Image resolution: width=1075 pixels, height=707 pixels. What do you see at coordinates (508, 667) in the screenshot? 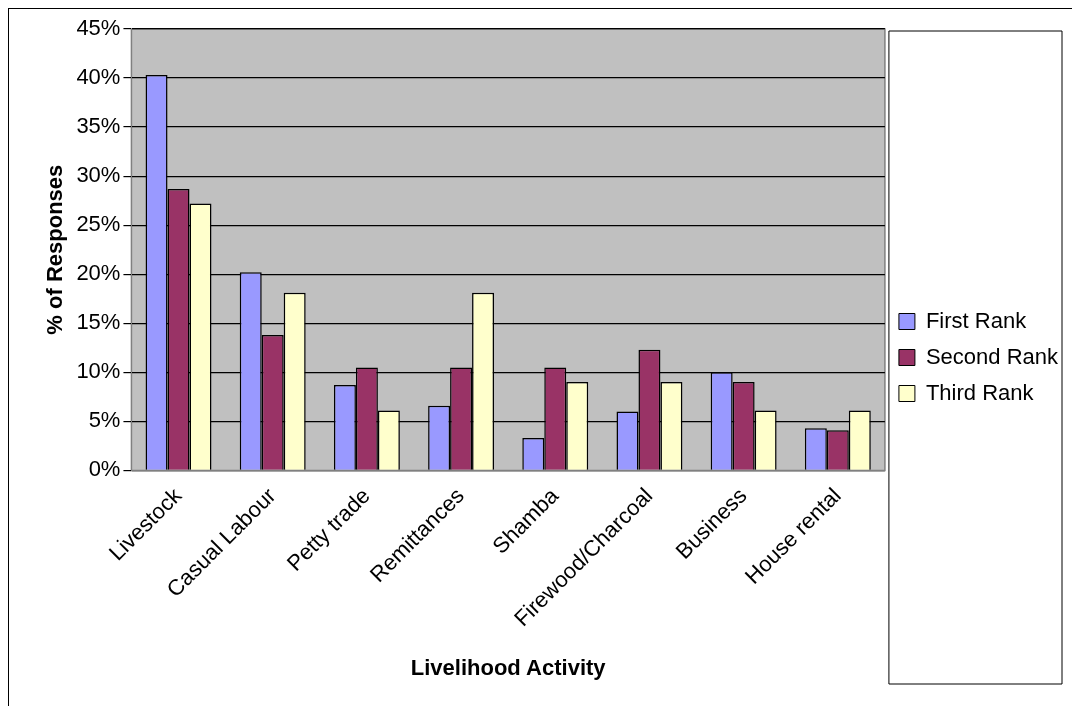
I see `x-axis-title: Livelihood Activity` at bounding box center [508, 667].